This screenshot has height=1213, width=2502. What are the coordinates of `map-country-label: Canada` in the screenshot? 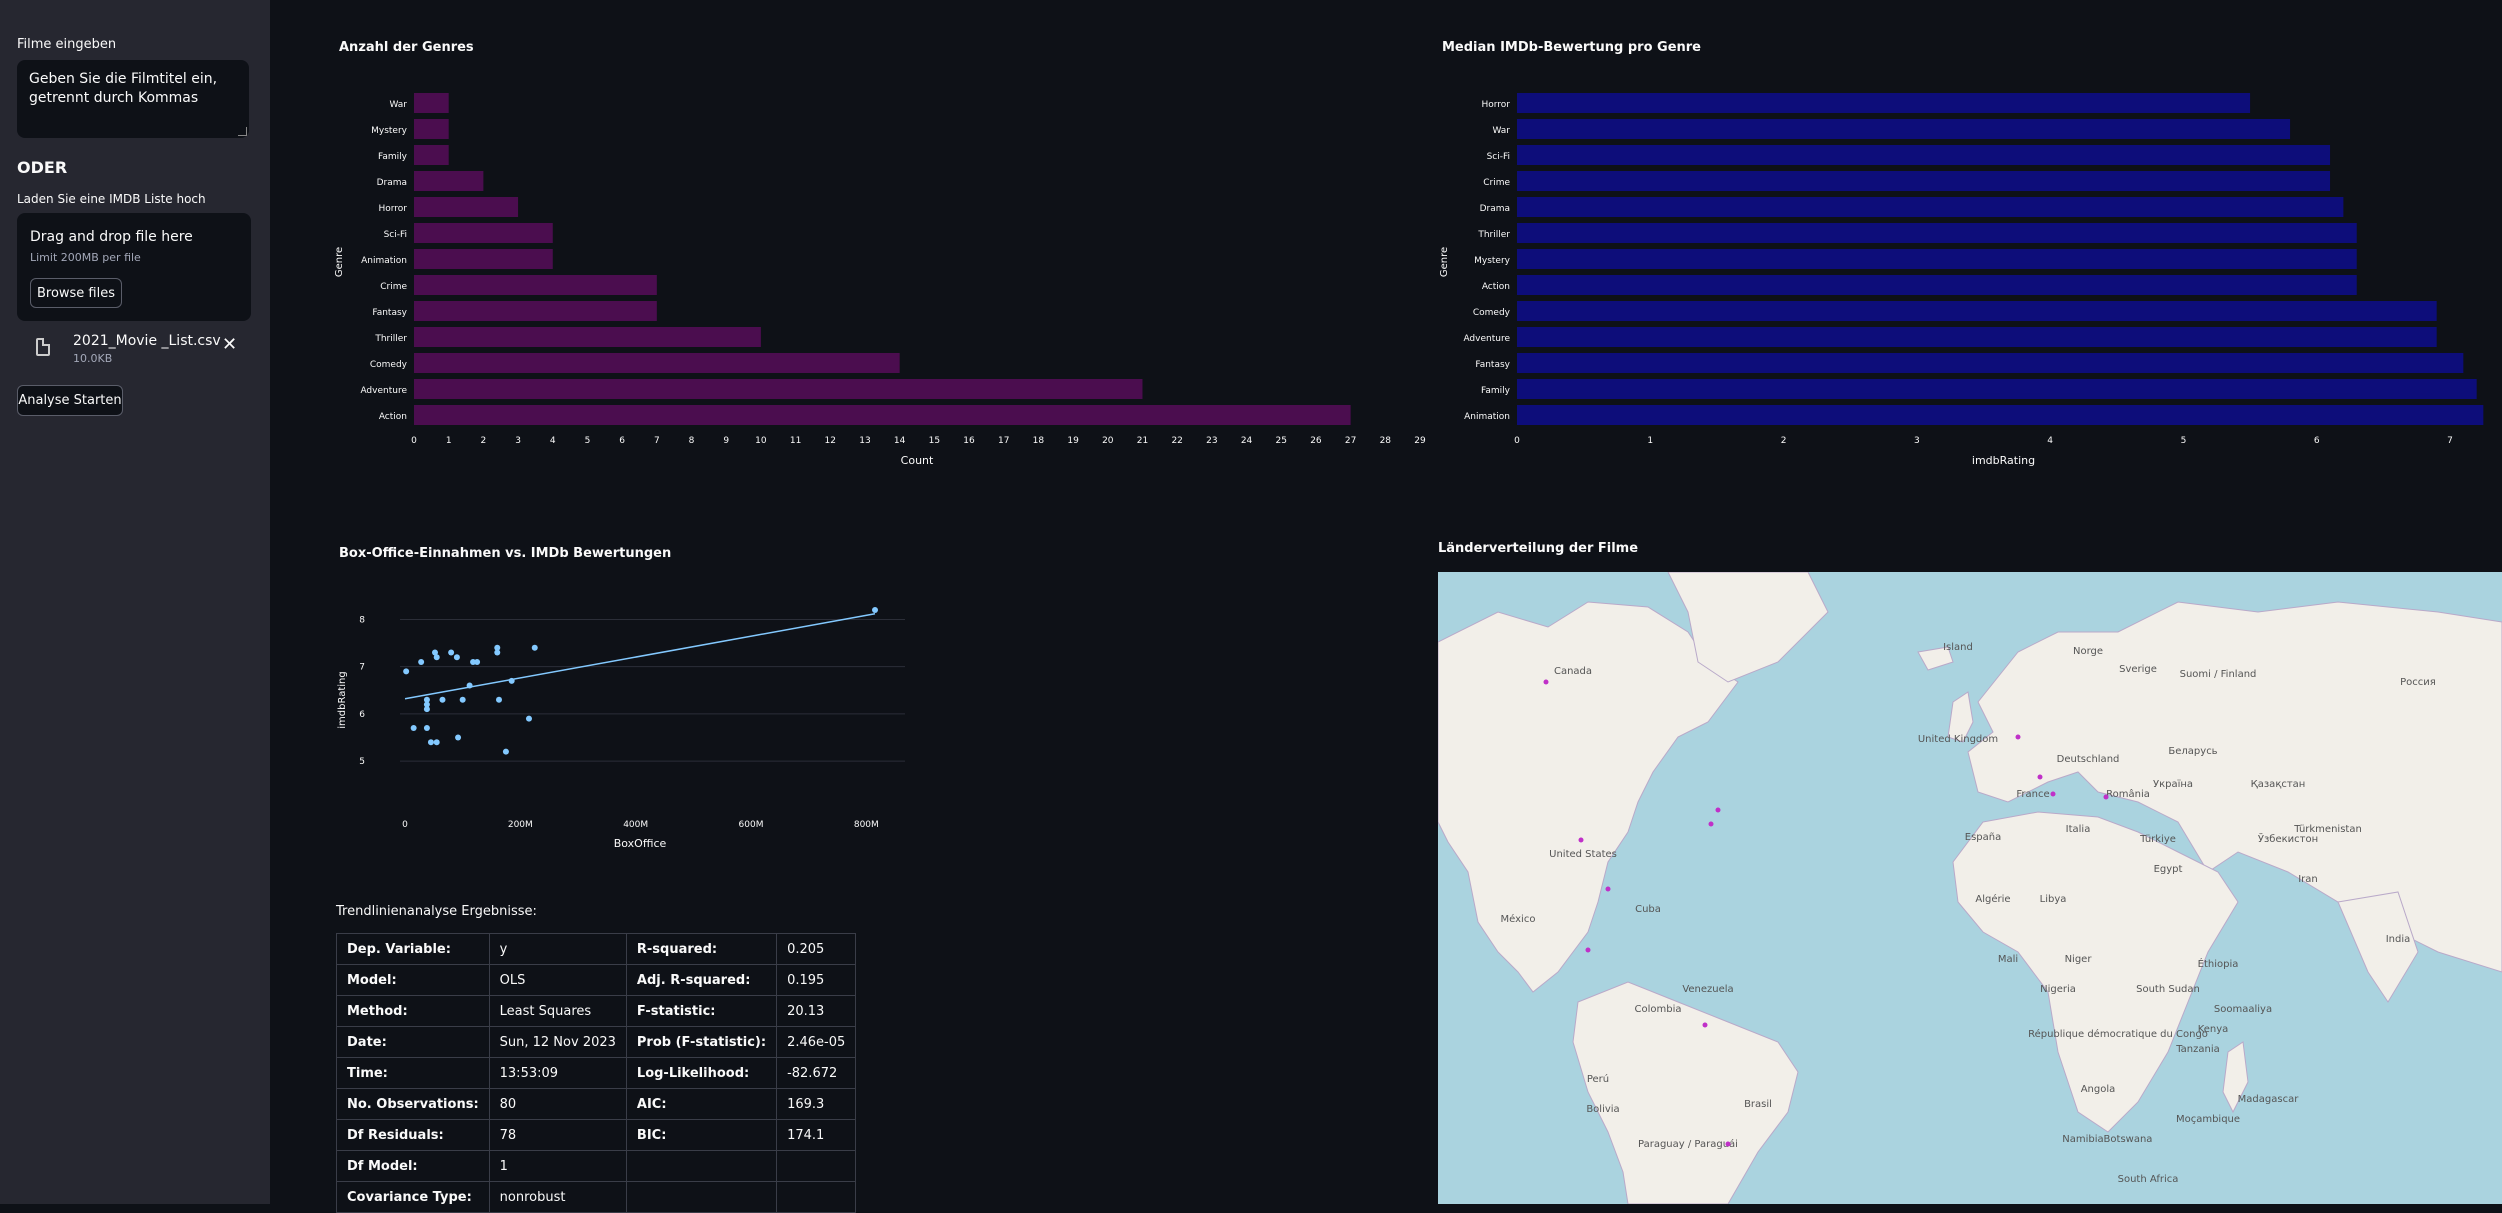 It's located at (1573, 671).